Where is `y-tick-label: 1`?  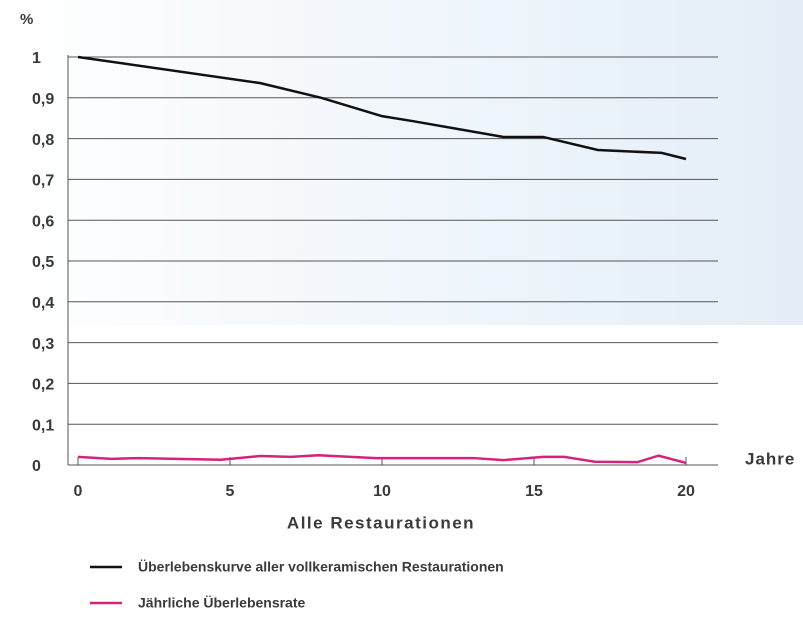 y-tick-label: 1 is located at coordinates (36, 58).